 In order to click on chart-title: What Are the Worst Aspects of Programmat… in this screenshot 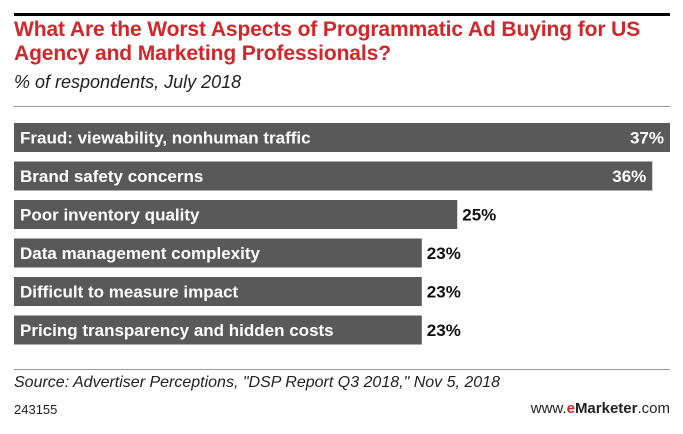, I will do `click(327, 41)`.